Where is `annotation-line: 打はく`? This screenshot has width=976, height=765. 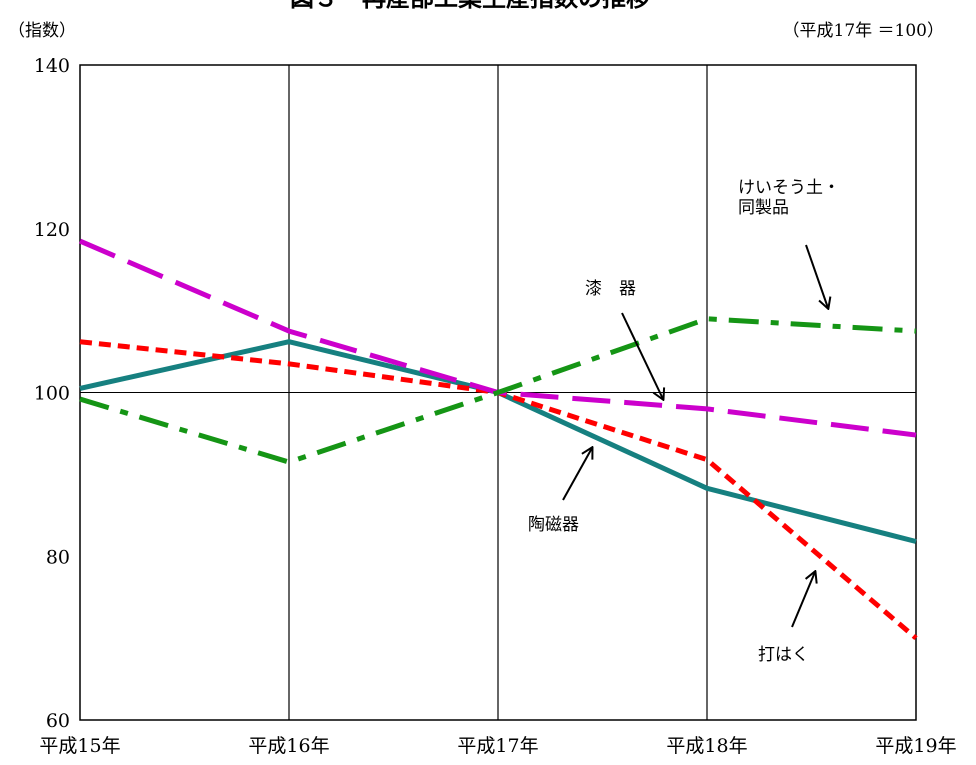
annotation-line: 打はく is located at coordinates (783, 655).